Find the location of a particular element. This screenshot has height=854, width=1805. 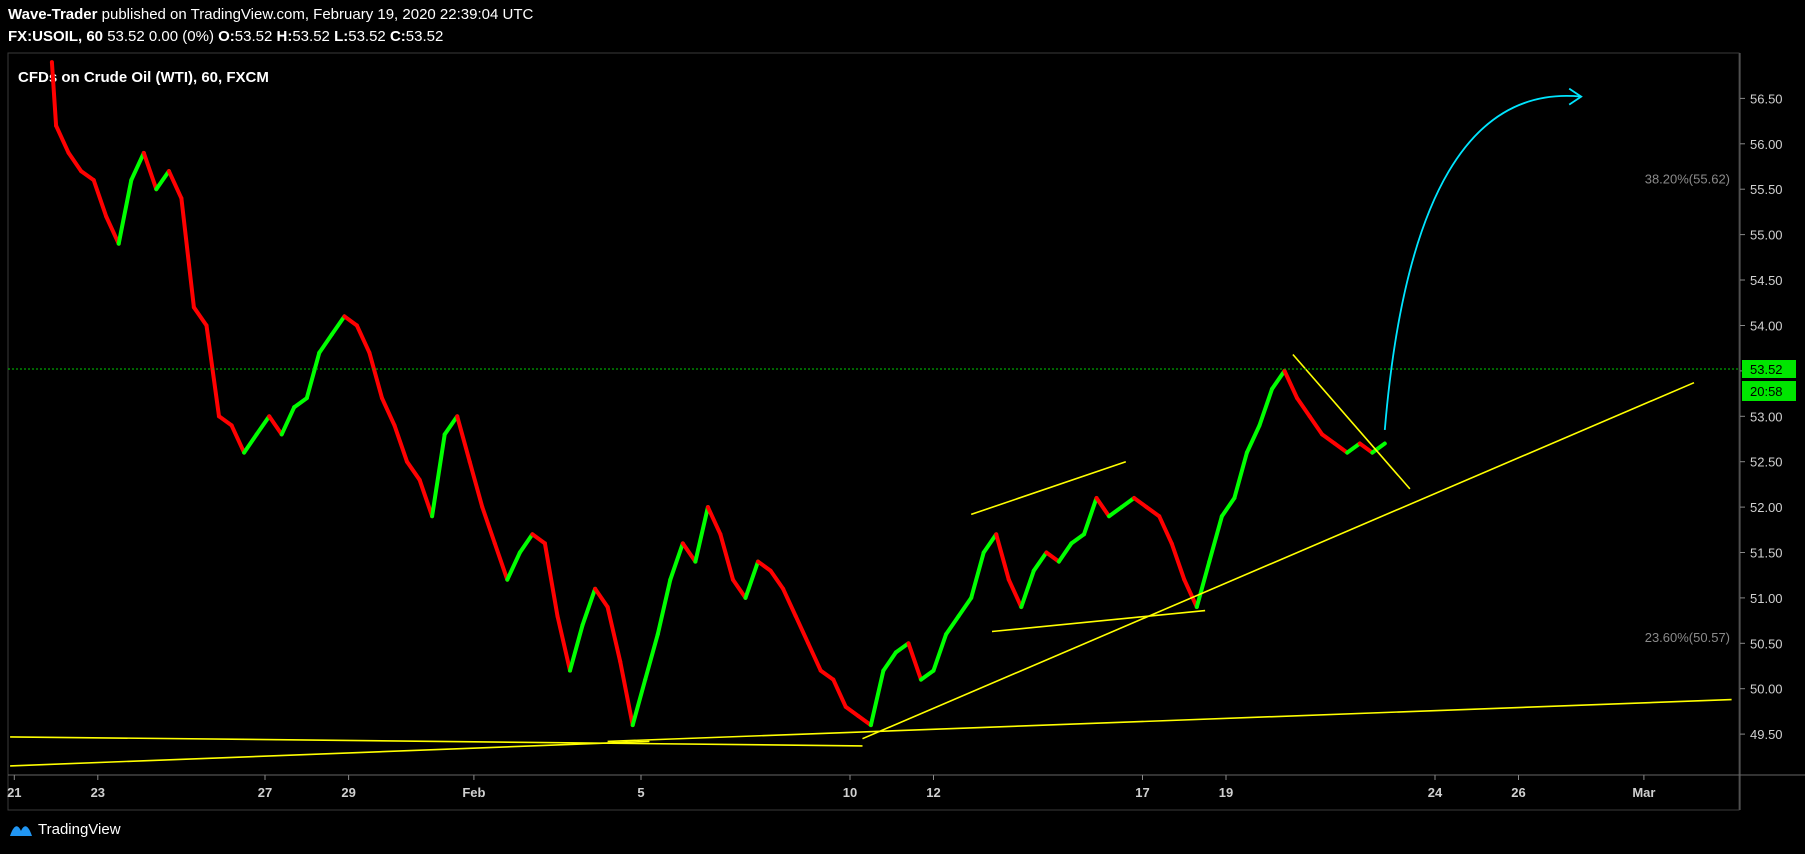

y-tick-label: 56.50 is located at coordinates (1766, 98).